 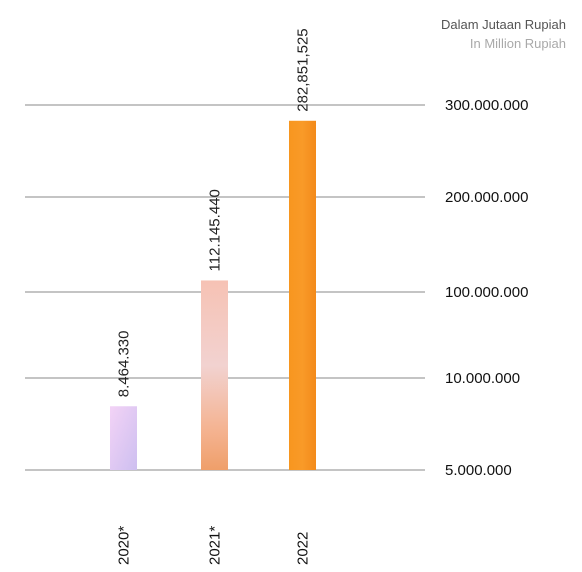 What do you see at coordinates (124, 364) in the screenshot?
I see `value-label: 8.464.330` at bounding box center [124, 364].